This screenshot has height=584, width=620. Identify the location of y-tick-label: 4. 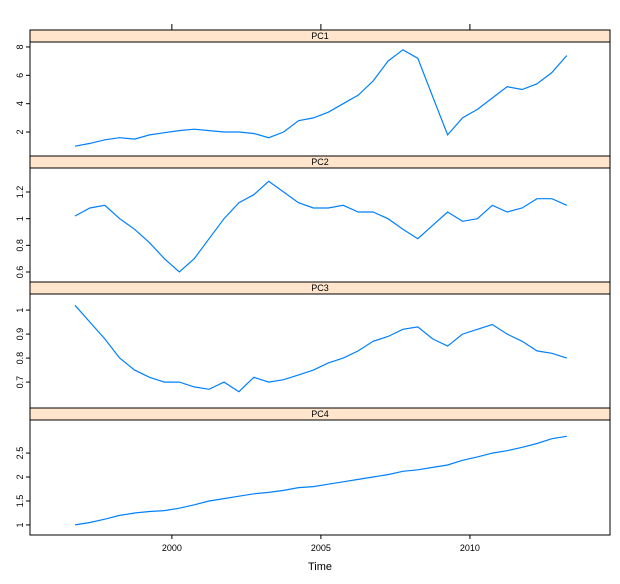
(20, 103).